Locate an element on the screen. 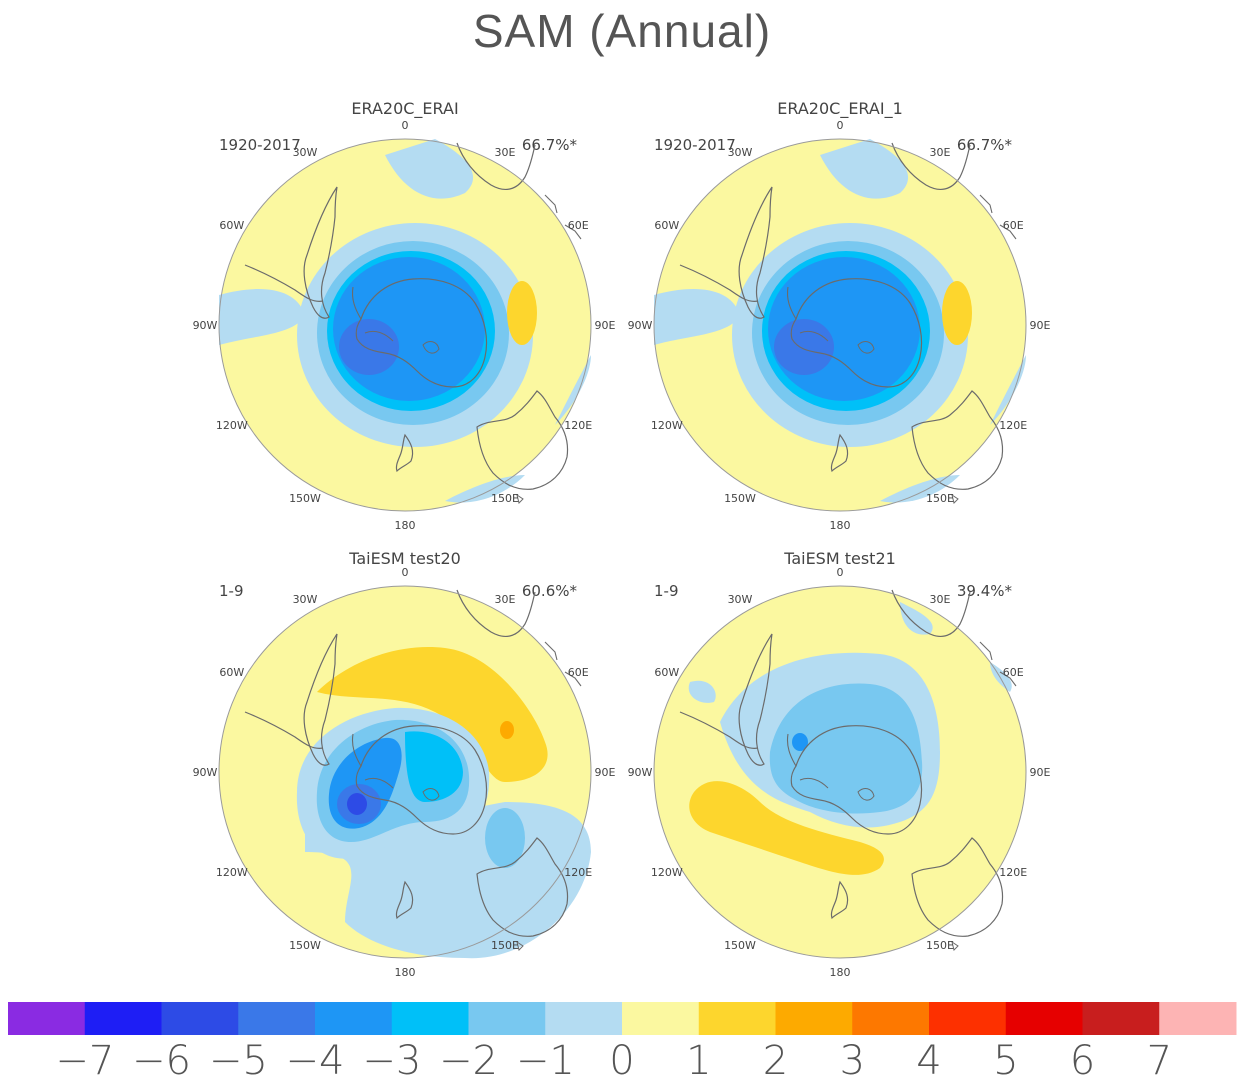 The width and height of the screenshot is (1244, 1082). figure-title: SAM (Annual) is located at coordinates (622, 31).